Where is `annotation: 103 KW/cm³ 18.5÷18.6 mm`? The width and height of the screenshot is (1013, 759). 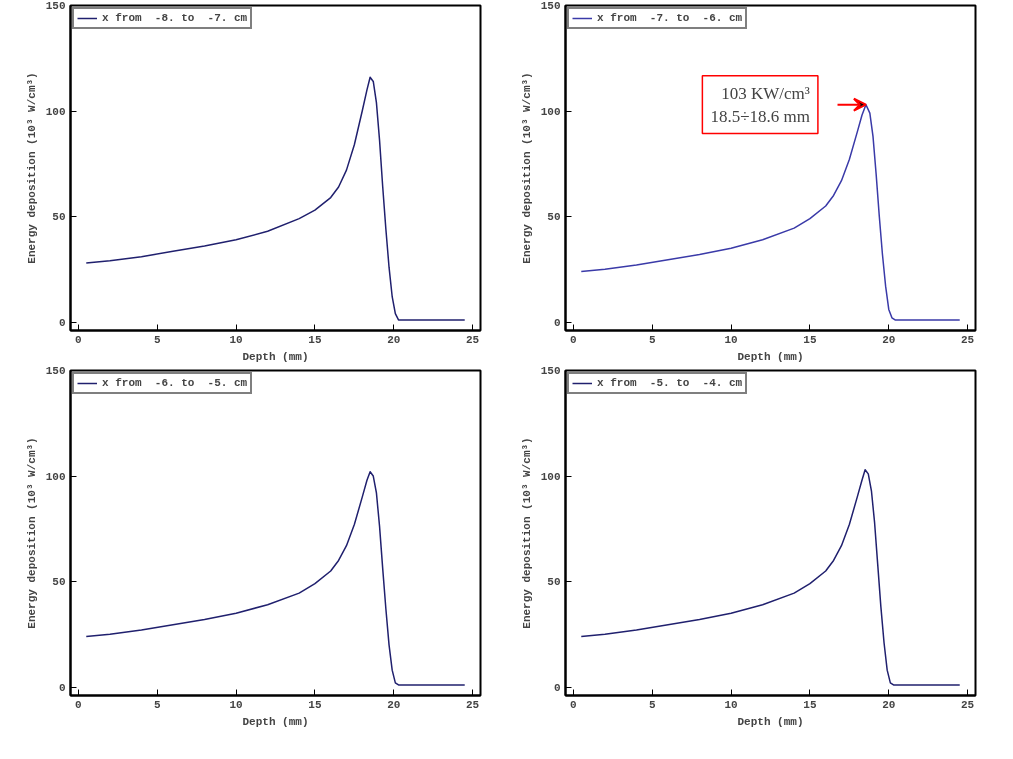 annotation: 103 KW/cm³ 18.5÷18.6 mm is located at coordinates (760, 104).